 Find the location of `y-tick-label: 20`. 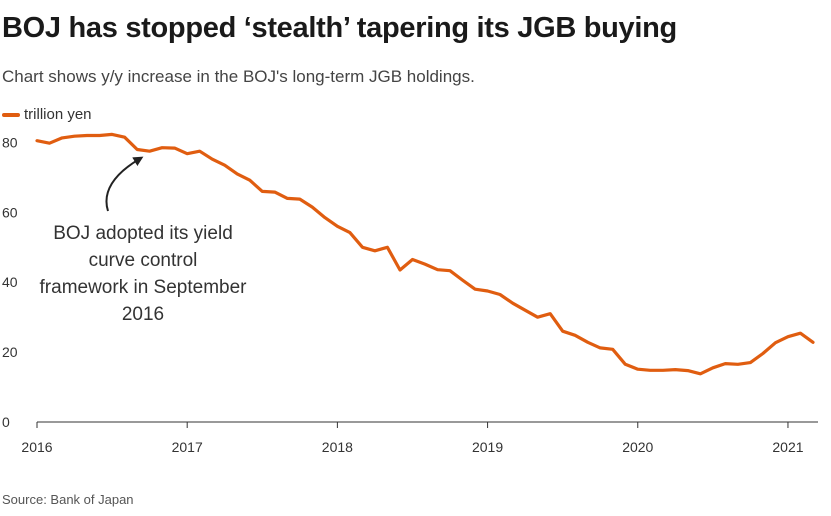

y-tick-label: 20 is located at coordinates (10, 352).